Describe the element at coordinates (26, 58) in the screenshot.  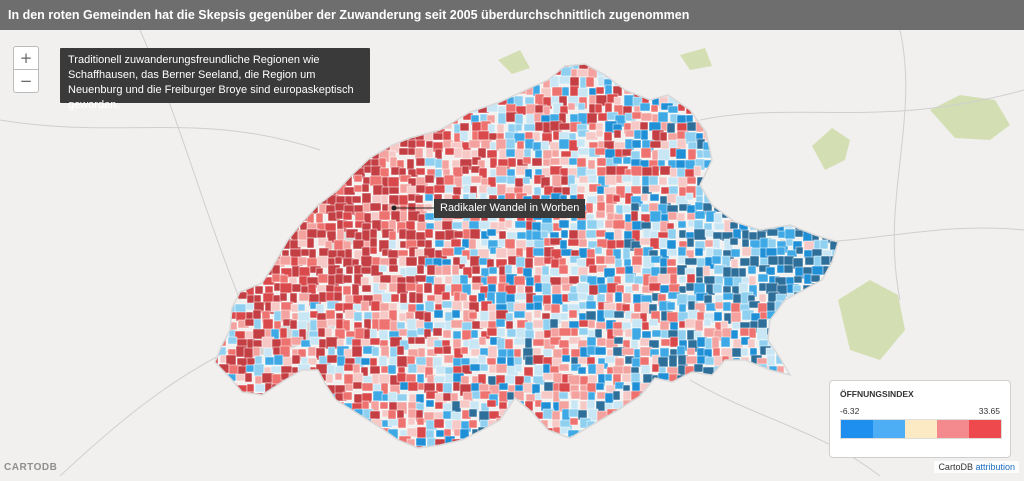
I see `zoom-in-button: +` at that location.